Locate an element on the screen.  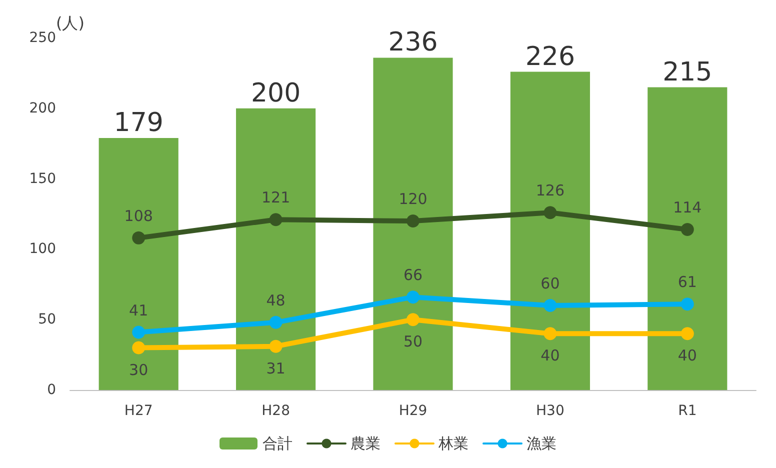
data-label: 41 is located at coordinates (138, 310).